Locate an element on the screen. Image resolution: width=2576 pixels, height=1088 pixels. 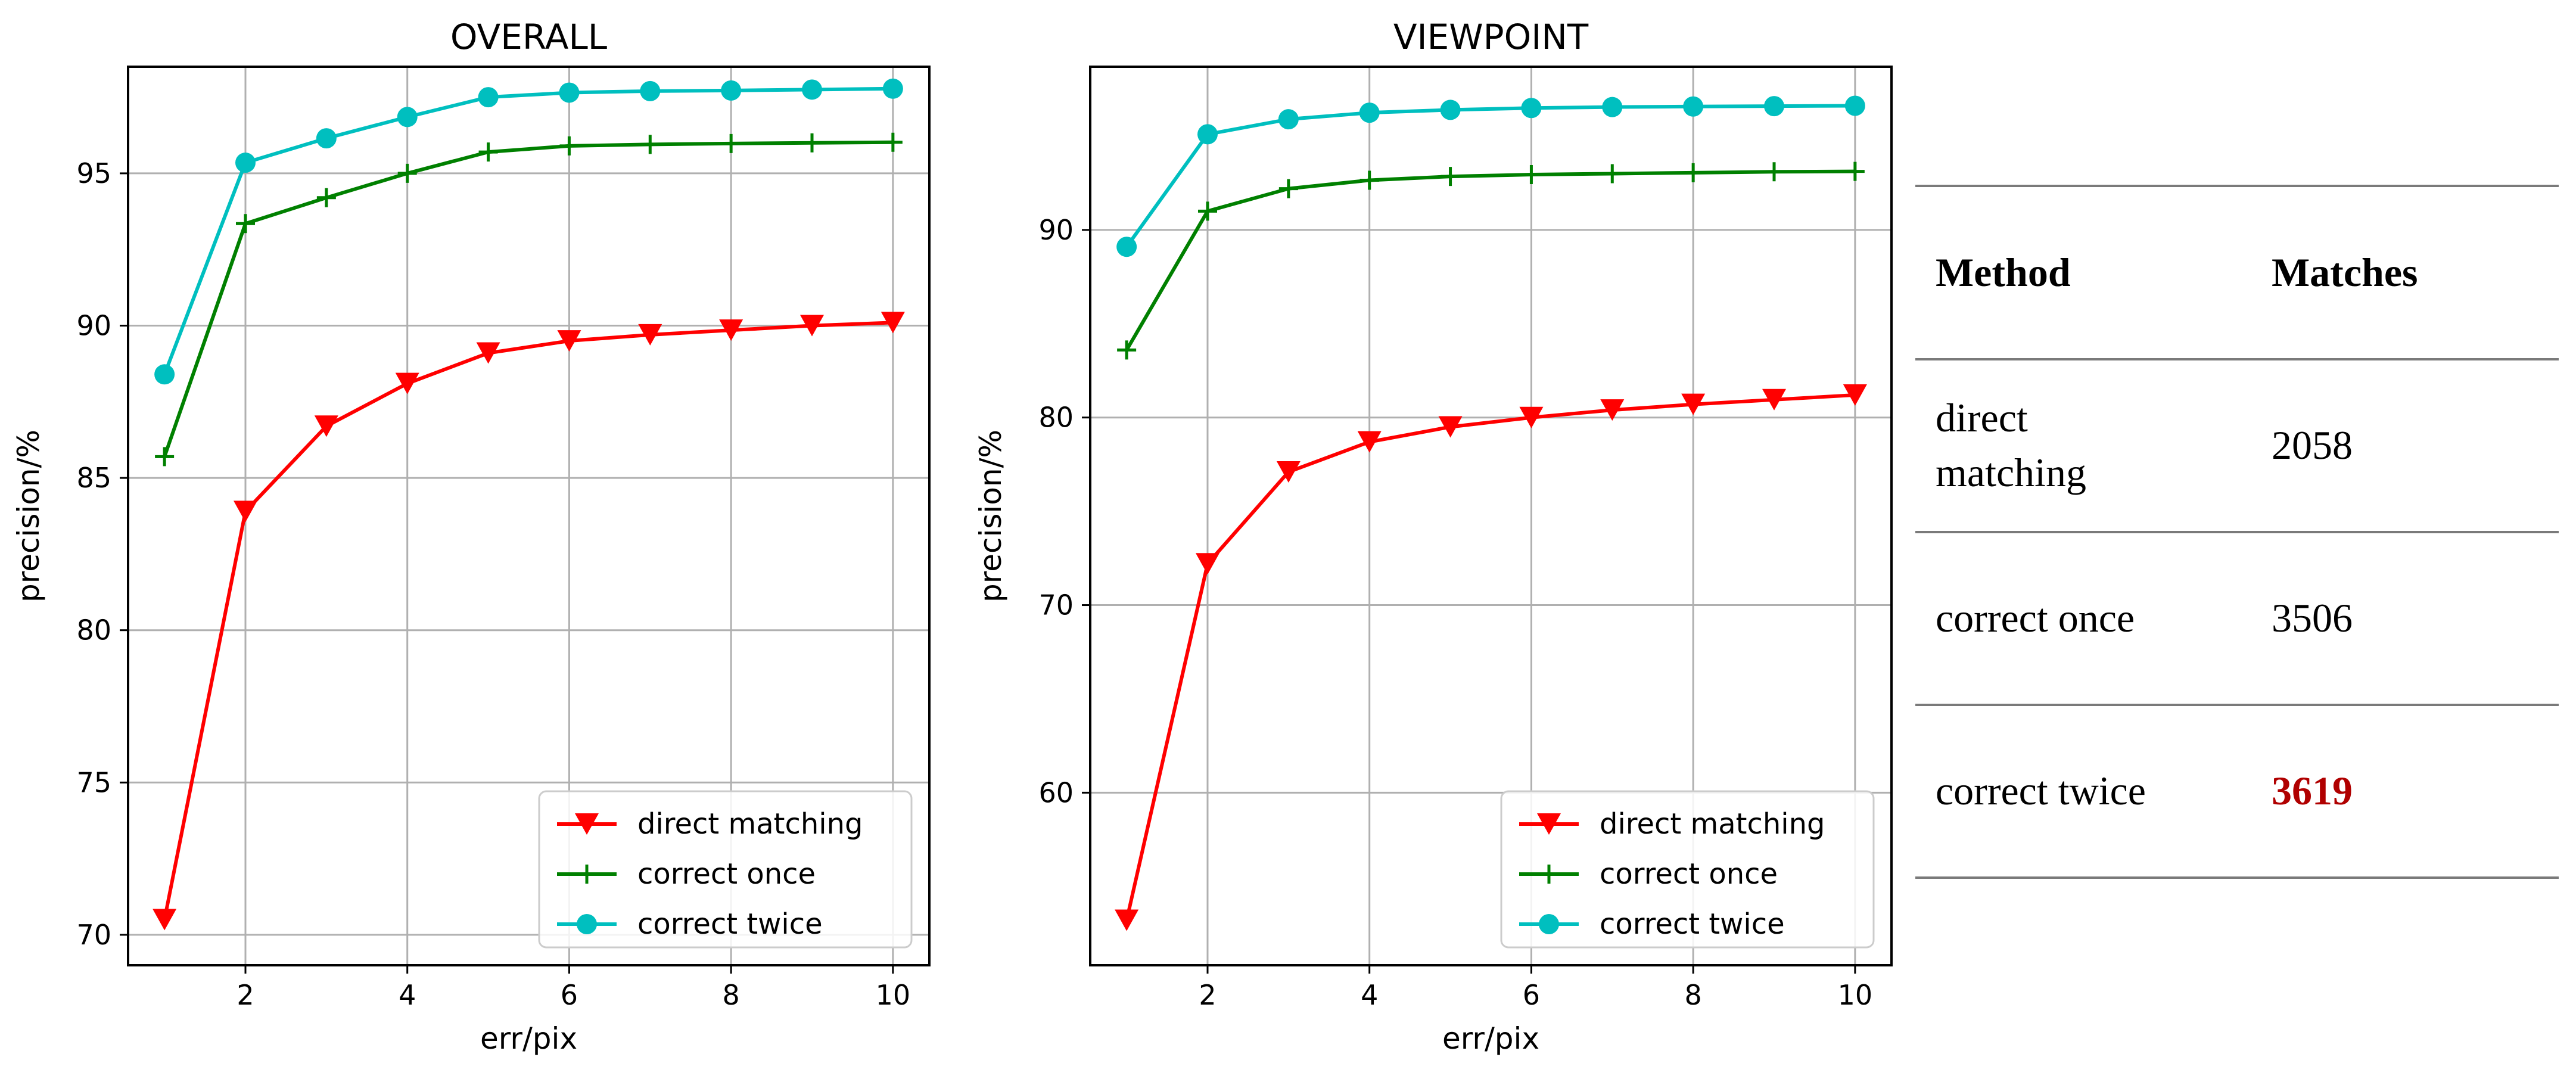
header-method: Method is located at coordinates (2083, 272).